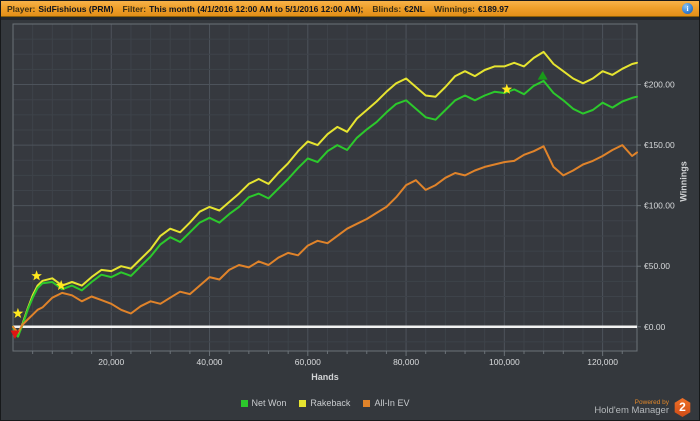  Describe the element at coordinates (504, 362) in the screenshot. I see `svg-text: 100,000` at that location.